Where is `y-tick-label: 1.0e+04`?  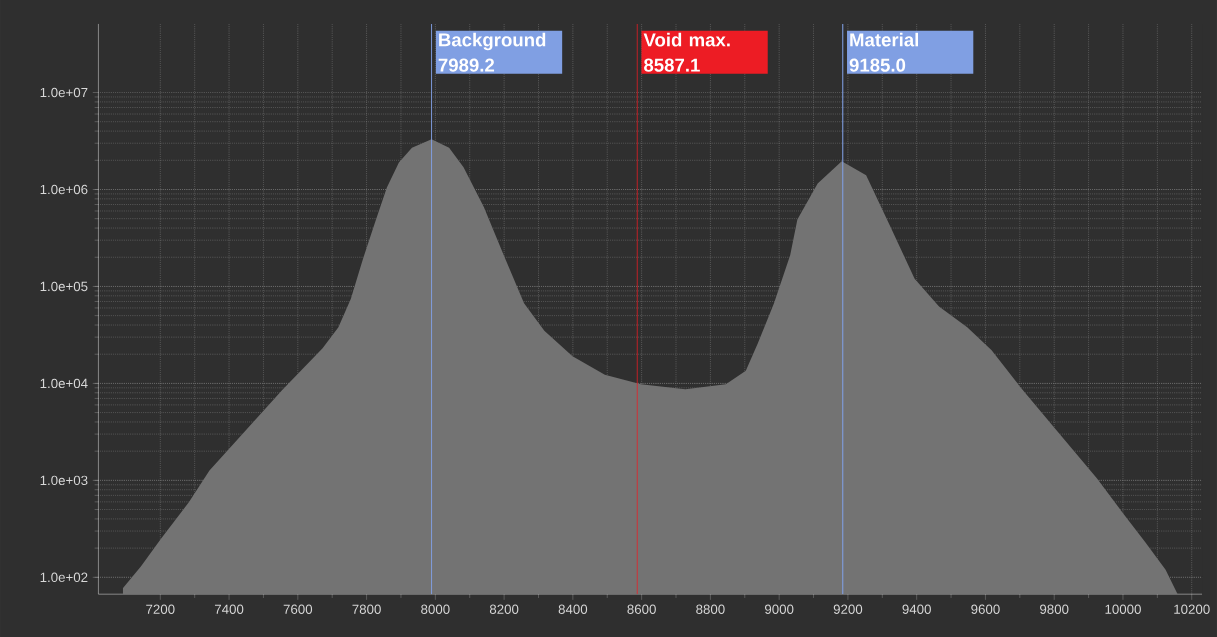 y-tick-label: 1.0e+04 is located at coordinates (64, 383).